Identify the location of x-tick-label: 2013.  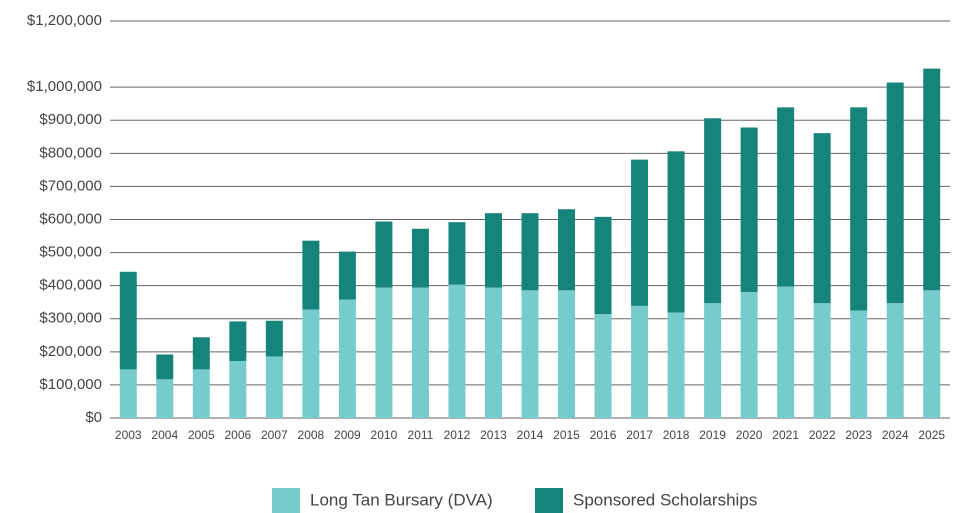
(493, 435).